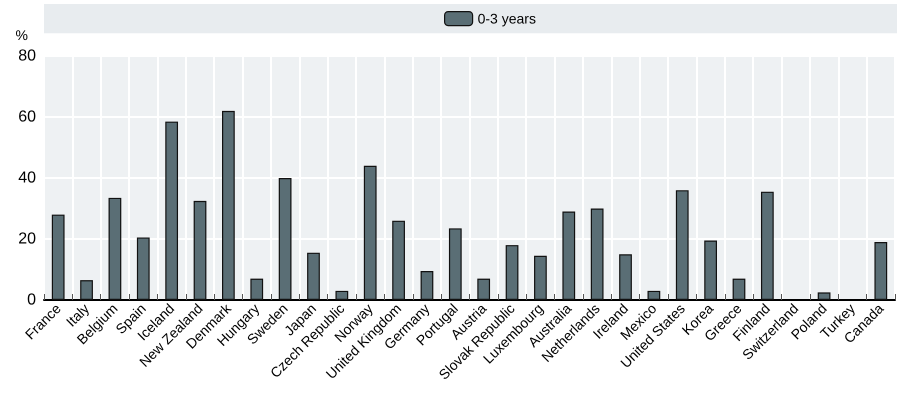 The image size is (897, 417). I want to click on y-tick-label: 0, so click(31, 300).